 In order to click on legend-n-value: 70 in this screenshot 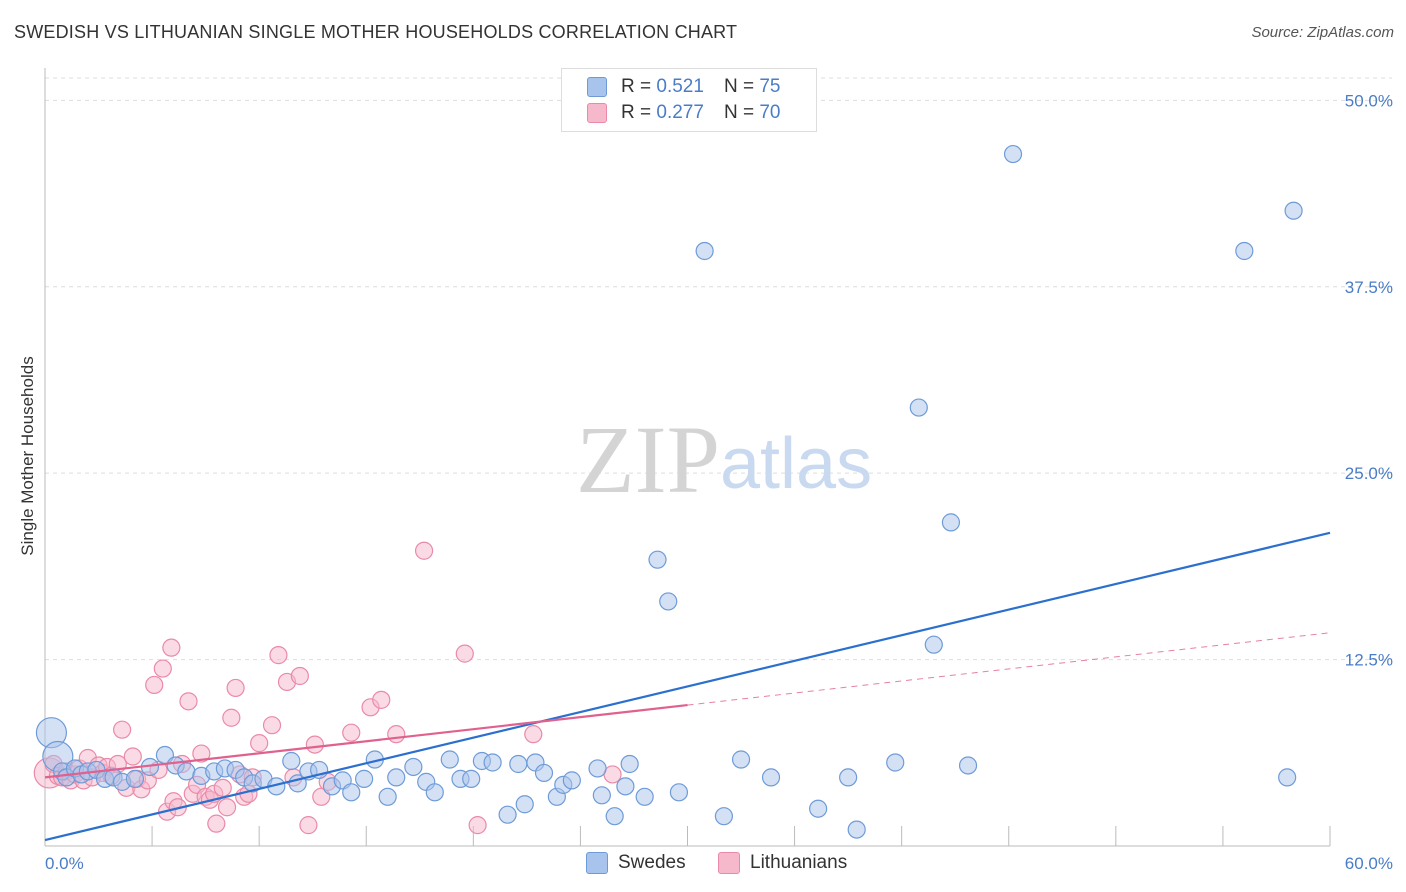, I will do `click(770, 112)`.